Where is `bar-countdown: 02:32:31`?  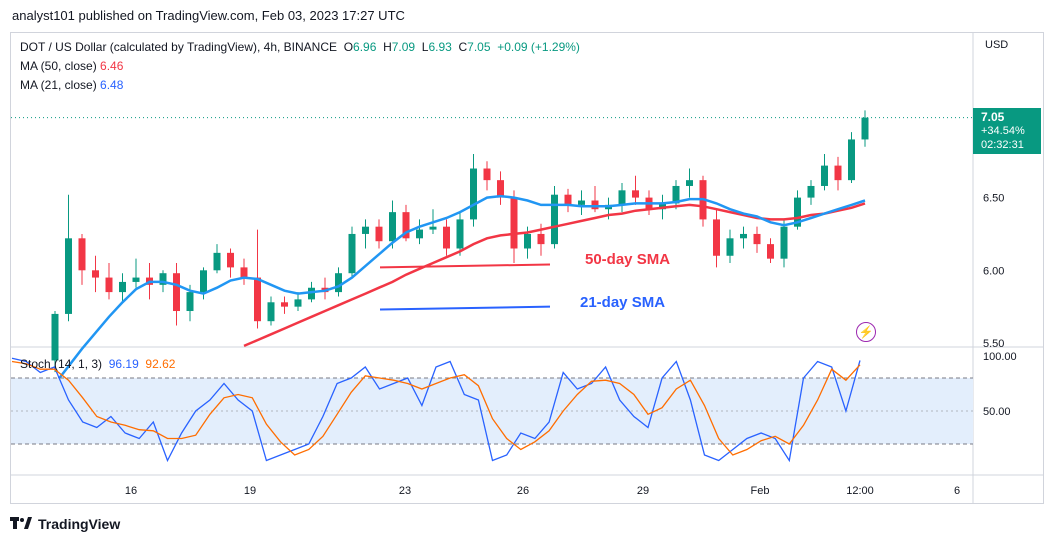
bar-countdown: 02:32:31 is located at coordinates (1002, 145).